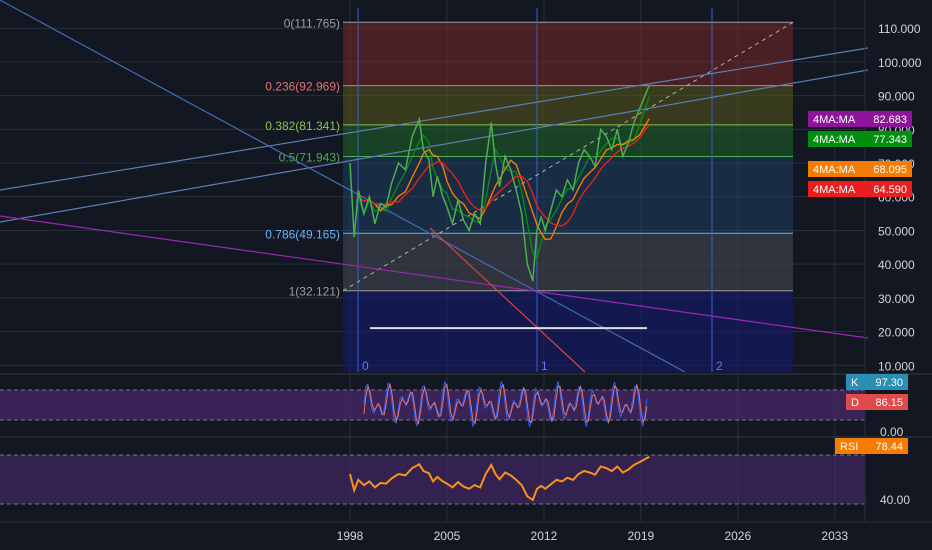  Describe the element at coordinates (890, 190) in the screenshot. I see `value-badge-value: 64.590` at that location.